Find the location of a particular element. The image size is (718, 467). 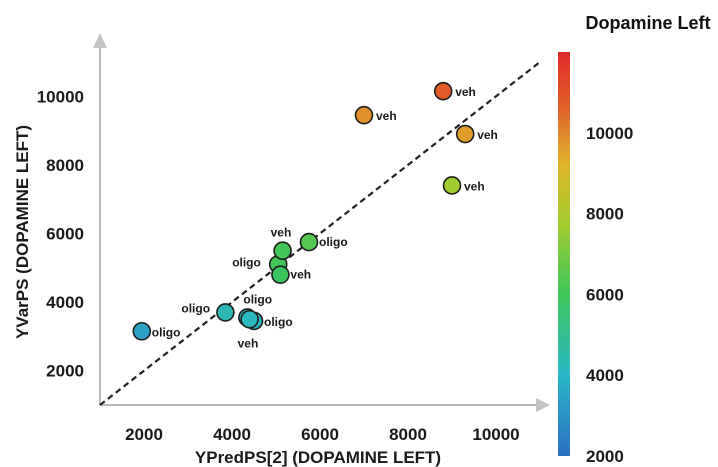

colorbar-tick-label: 4000 is located at coordinates (605, 375).